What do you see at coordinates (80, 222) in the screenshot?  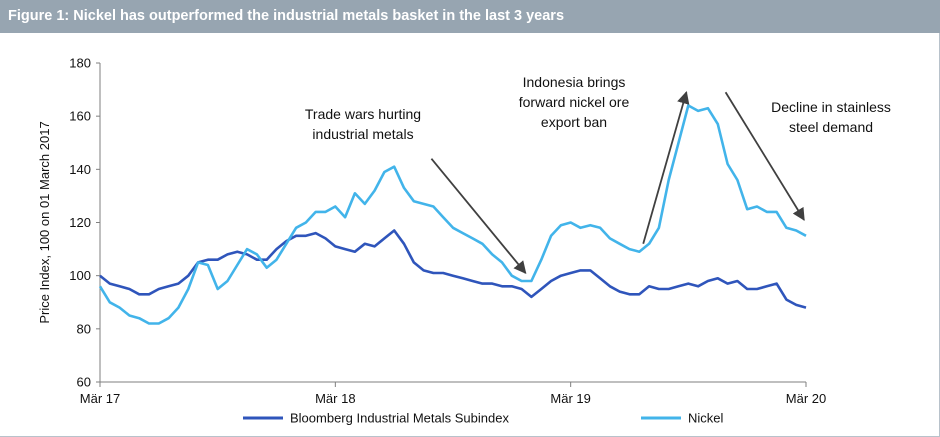 I see `y-tick-label: 120` at bounding box center [80, 222].